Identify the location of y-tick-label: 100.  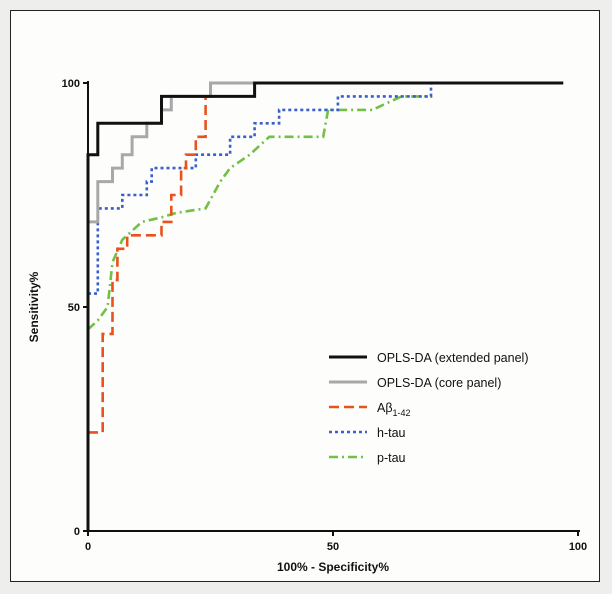
(71, 84).